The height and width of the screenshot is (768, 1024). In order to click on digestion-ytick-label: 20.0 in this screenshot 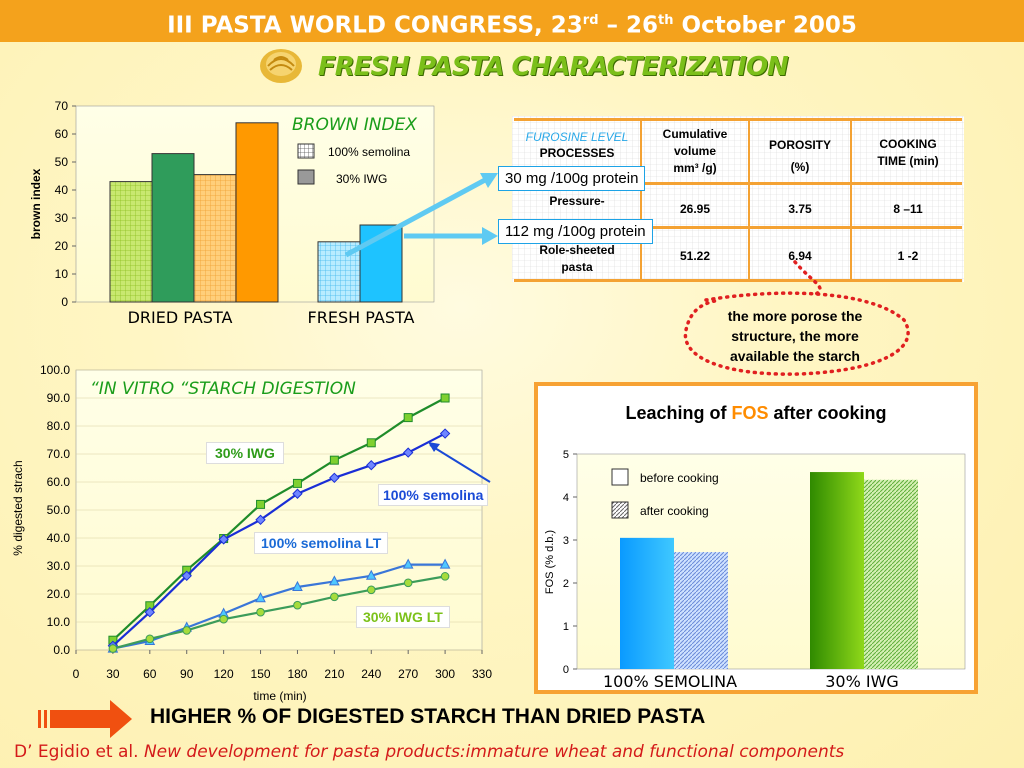, I will do `click(59, 594)`.